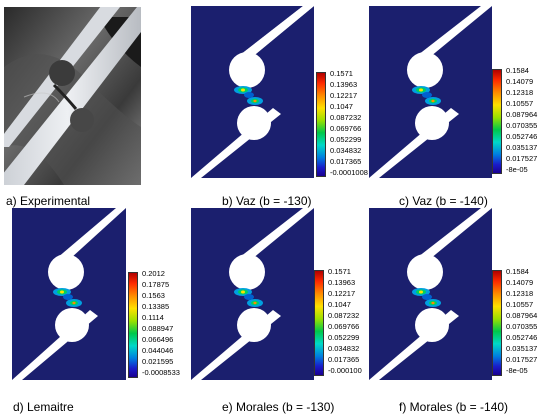  Describe the element at coordinates (267, 201) in the screenshot. I see `caption-vaz-130: b) Vaz (b = -130)` at that location.